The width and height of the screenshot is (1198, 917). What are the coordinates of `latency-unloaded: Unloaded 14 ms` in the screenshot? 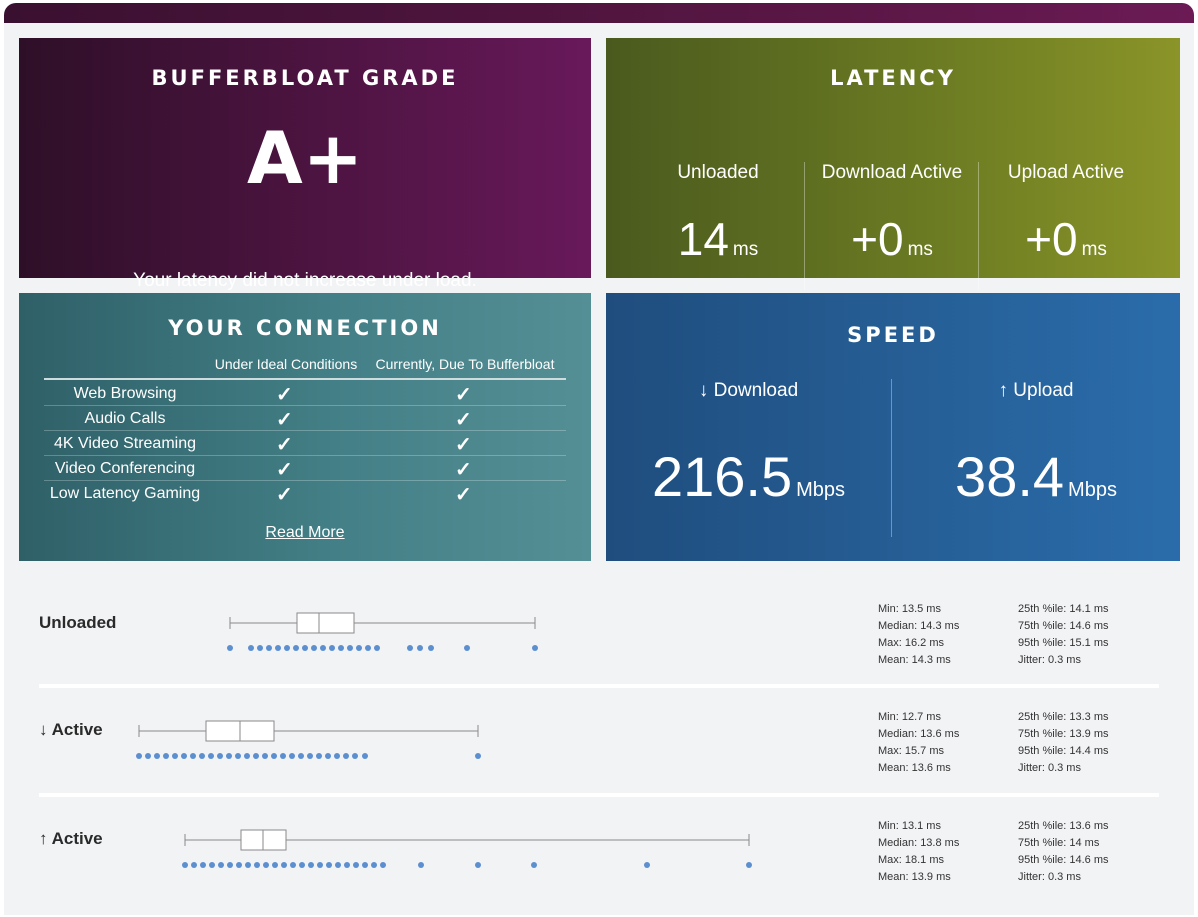 It's located at (718, 158).